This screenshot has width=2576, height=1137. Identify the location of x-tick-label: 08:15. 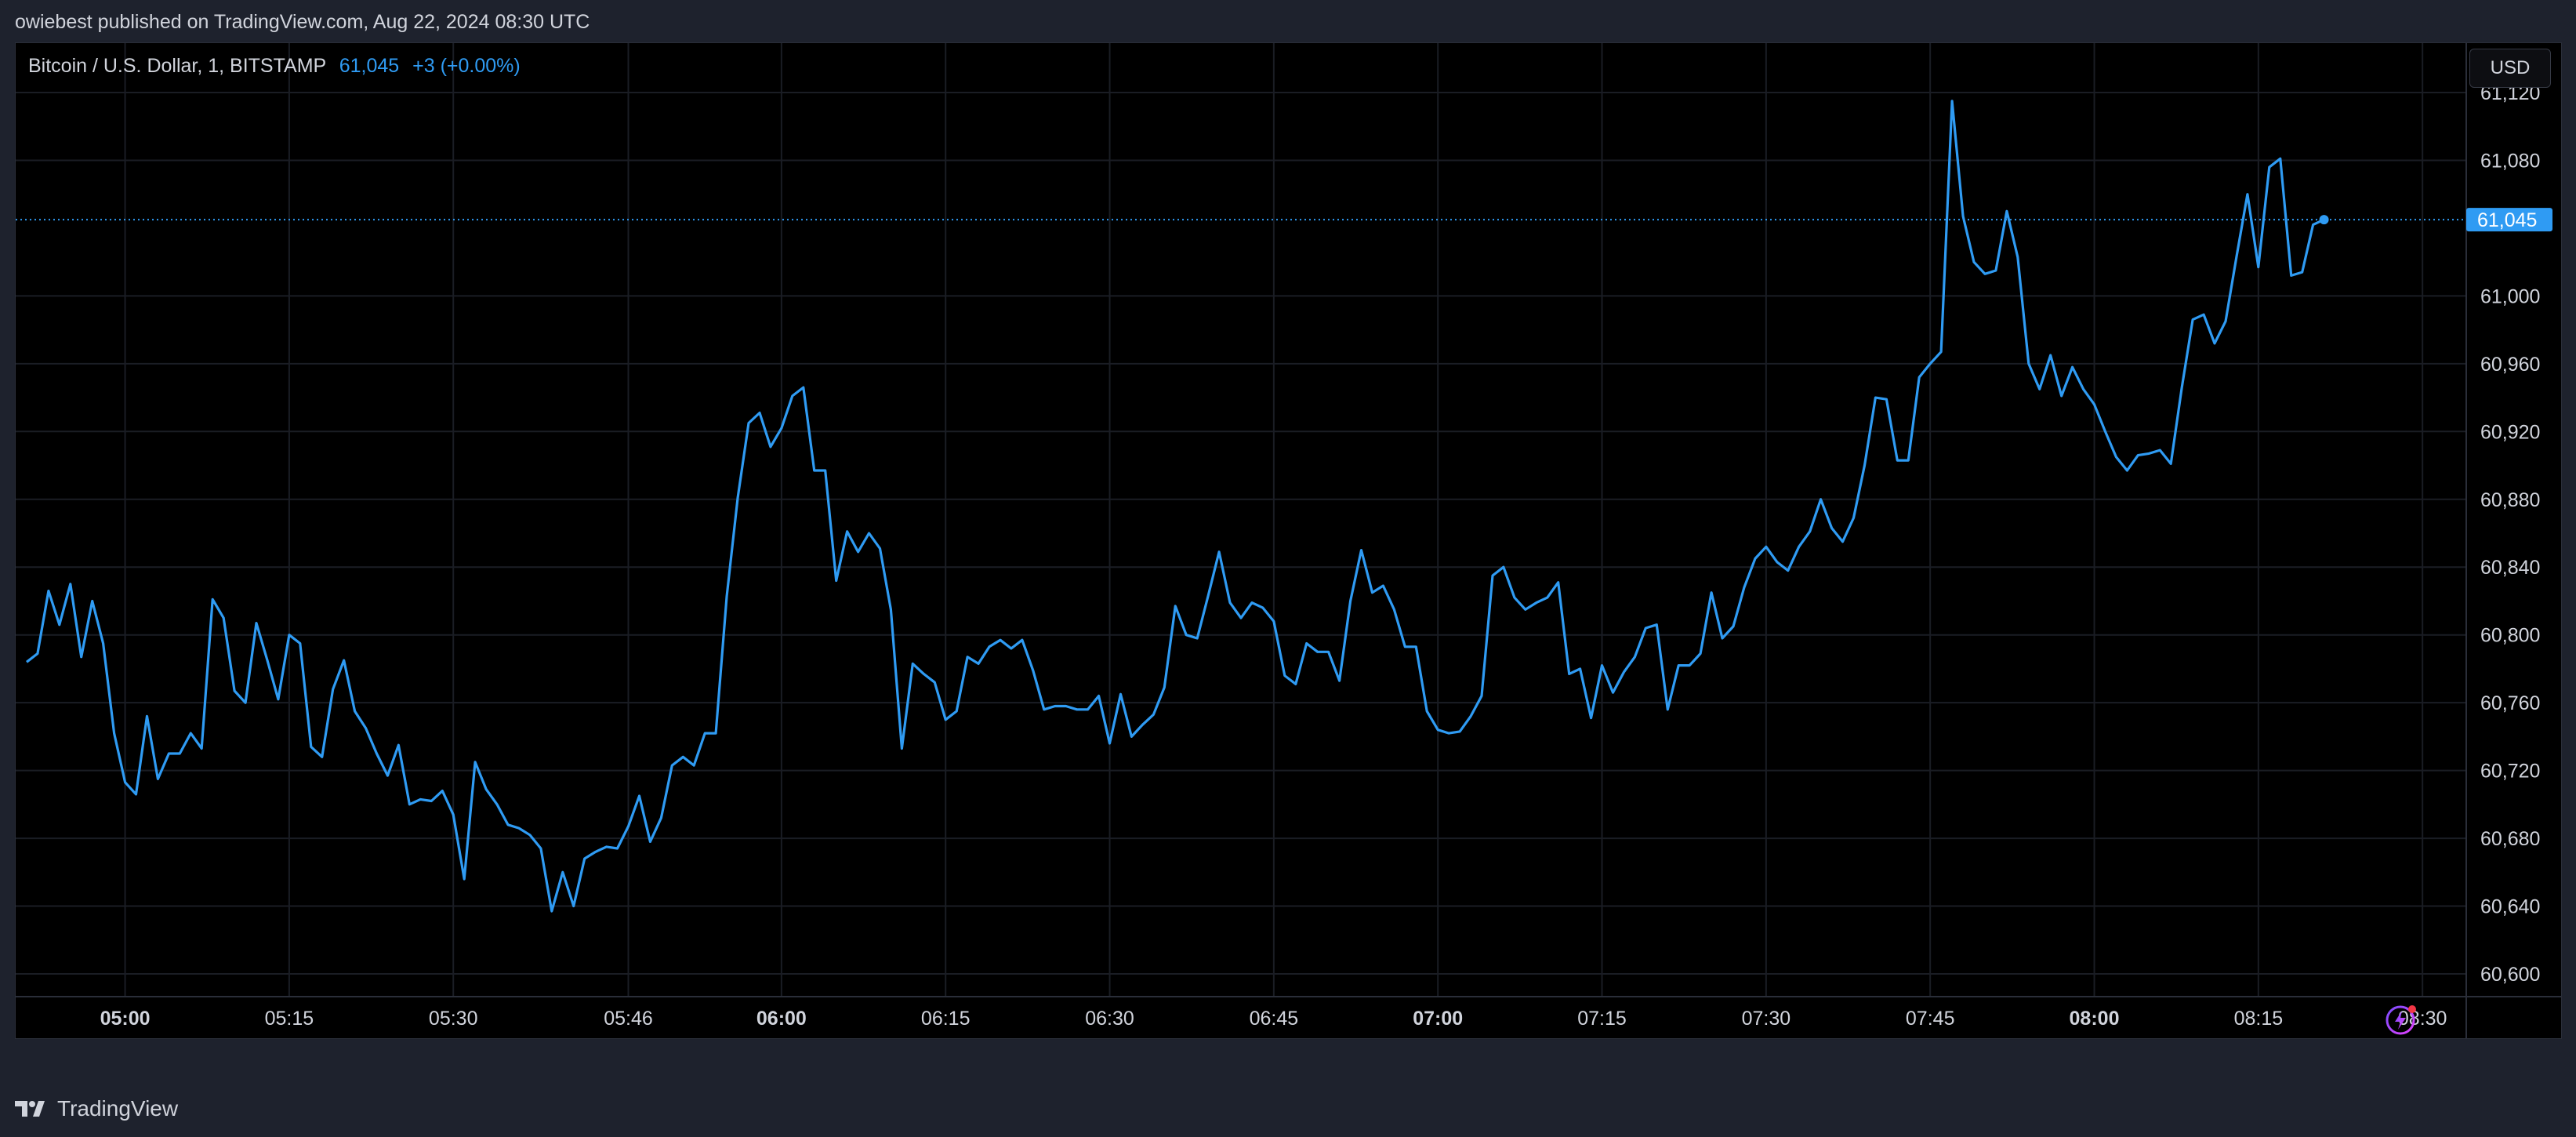
(2259, 1019).